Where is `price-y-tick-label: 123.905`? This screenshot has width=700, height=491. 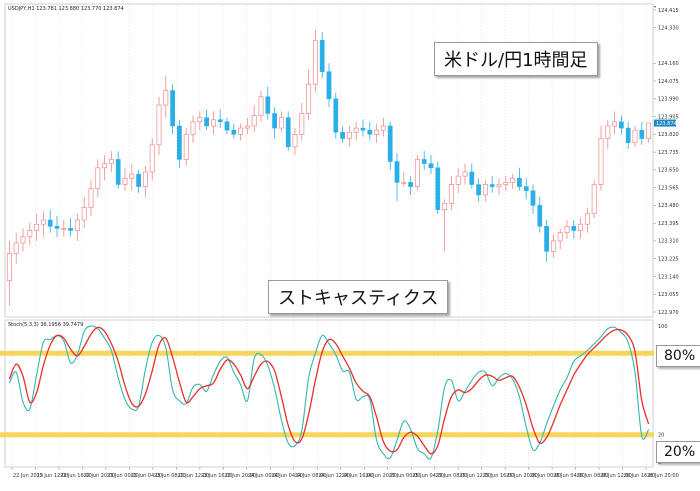
price-y-tick-label: 123.905 is located at coordinates (668, 117).